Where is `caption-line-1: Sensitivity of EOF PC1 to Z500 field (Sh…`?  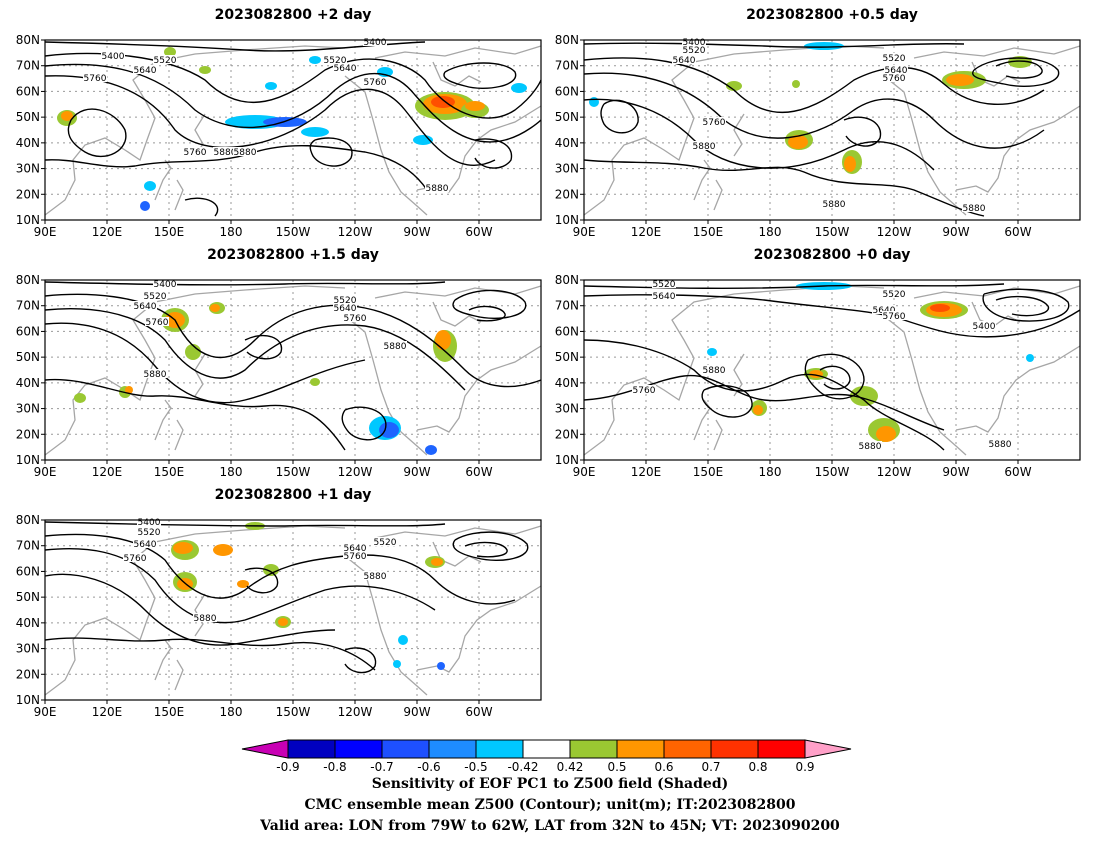 caption-line-1: Sensitivity of EOF PC1 to Z500 field (Sh… is located at coordinates (550, 784).